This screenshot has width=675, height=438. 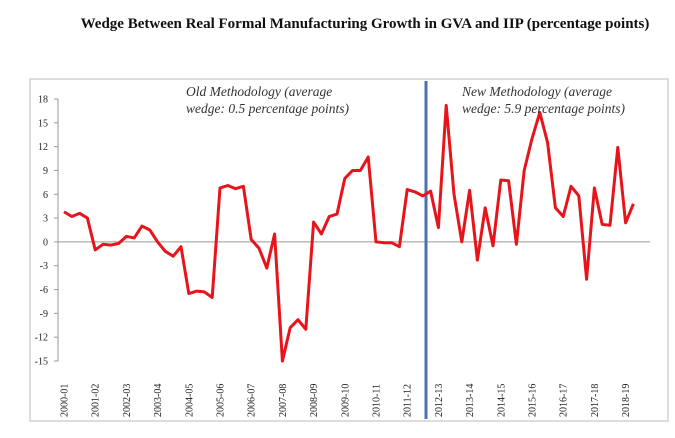 I want to click on y-tick-label: 18, so click(x=43, y=100).